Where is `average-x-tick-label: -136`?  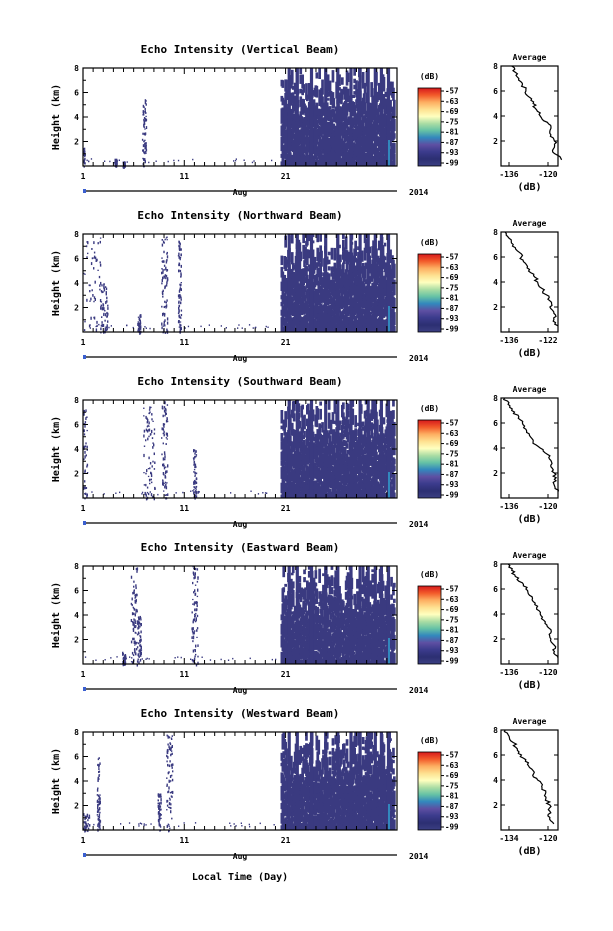
average-x-tick-label: -136 is located at coordinates (508, 174).